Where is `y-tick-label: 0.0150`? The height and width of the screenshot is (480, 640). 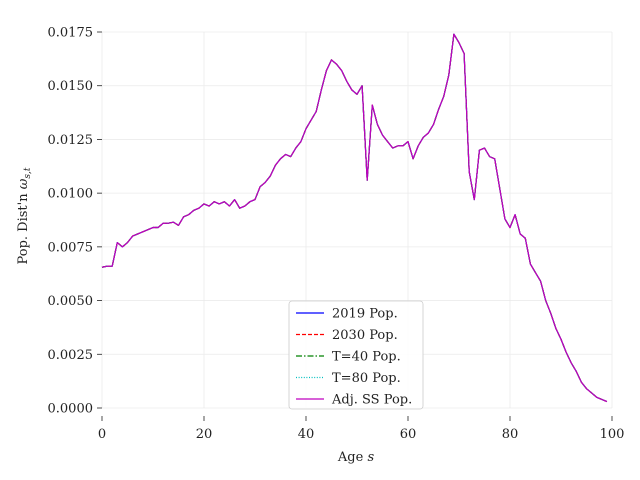 y-tick-label: 0.0150 is located at coordinates (71, 86).